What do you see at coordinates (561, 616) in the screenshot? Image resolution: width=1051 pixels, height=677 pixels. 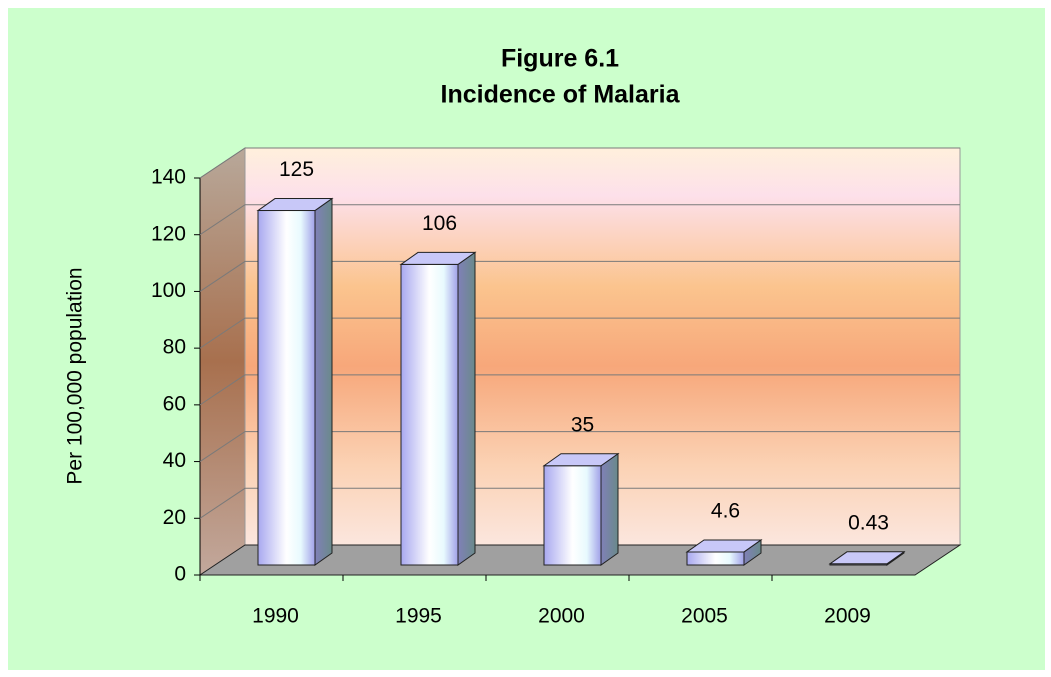 I see `x-tick-label: 2000` at bounding box center [561, 616].